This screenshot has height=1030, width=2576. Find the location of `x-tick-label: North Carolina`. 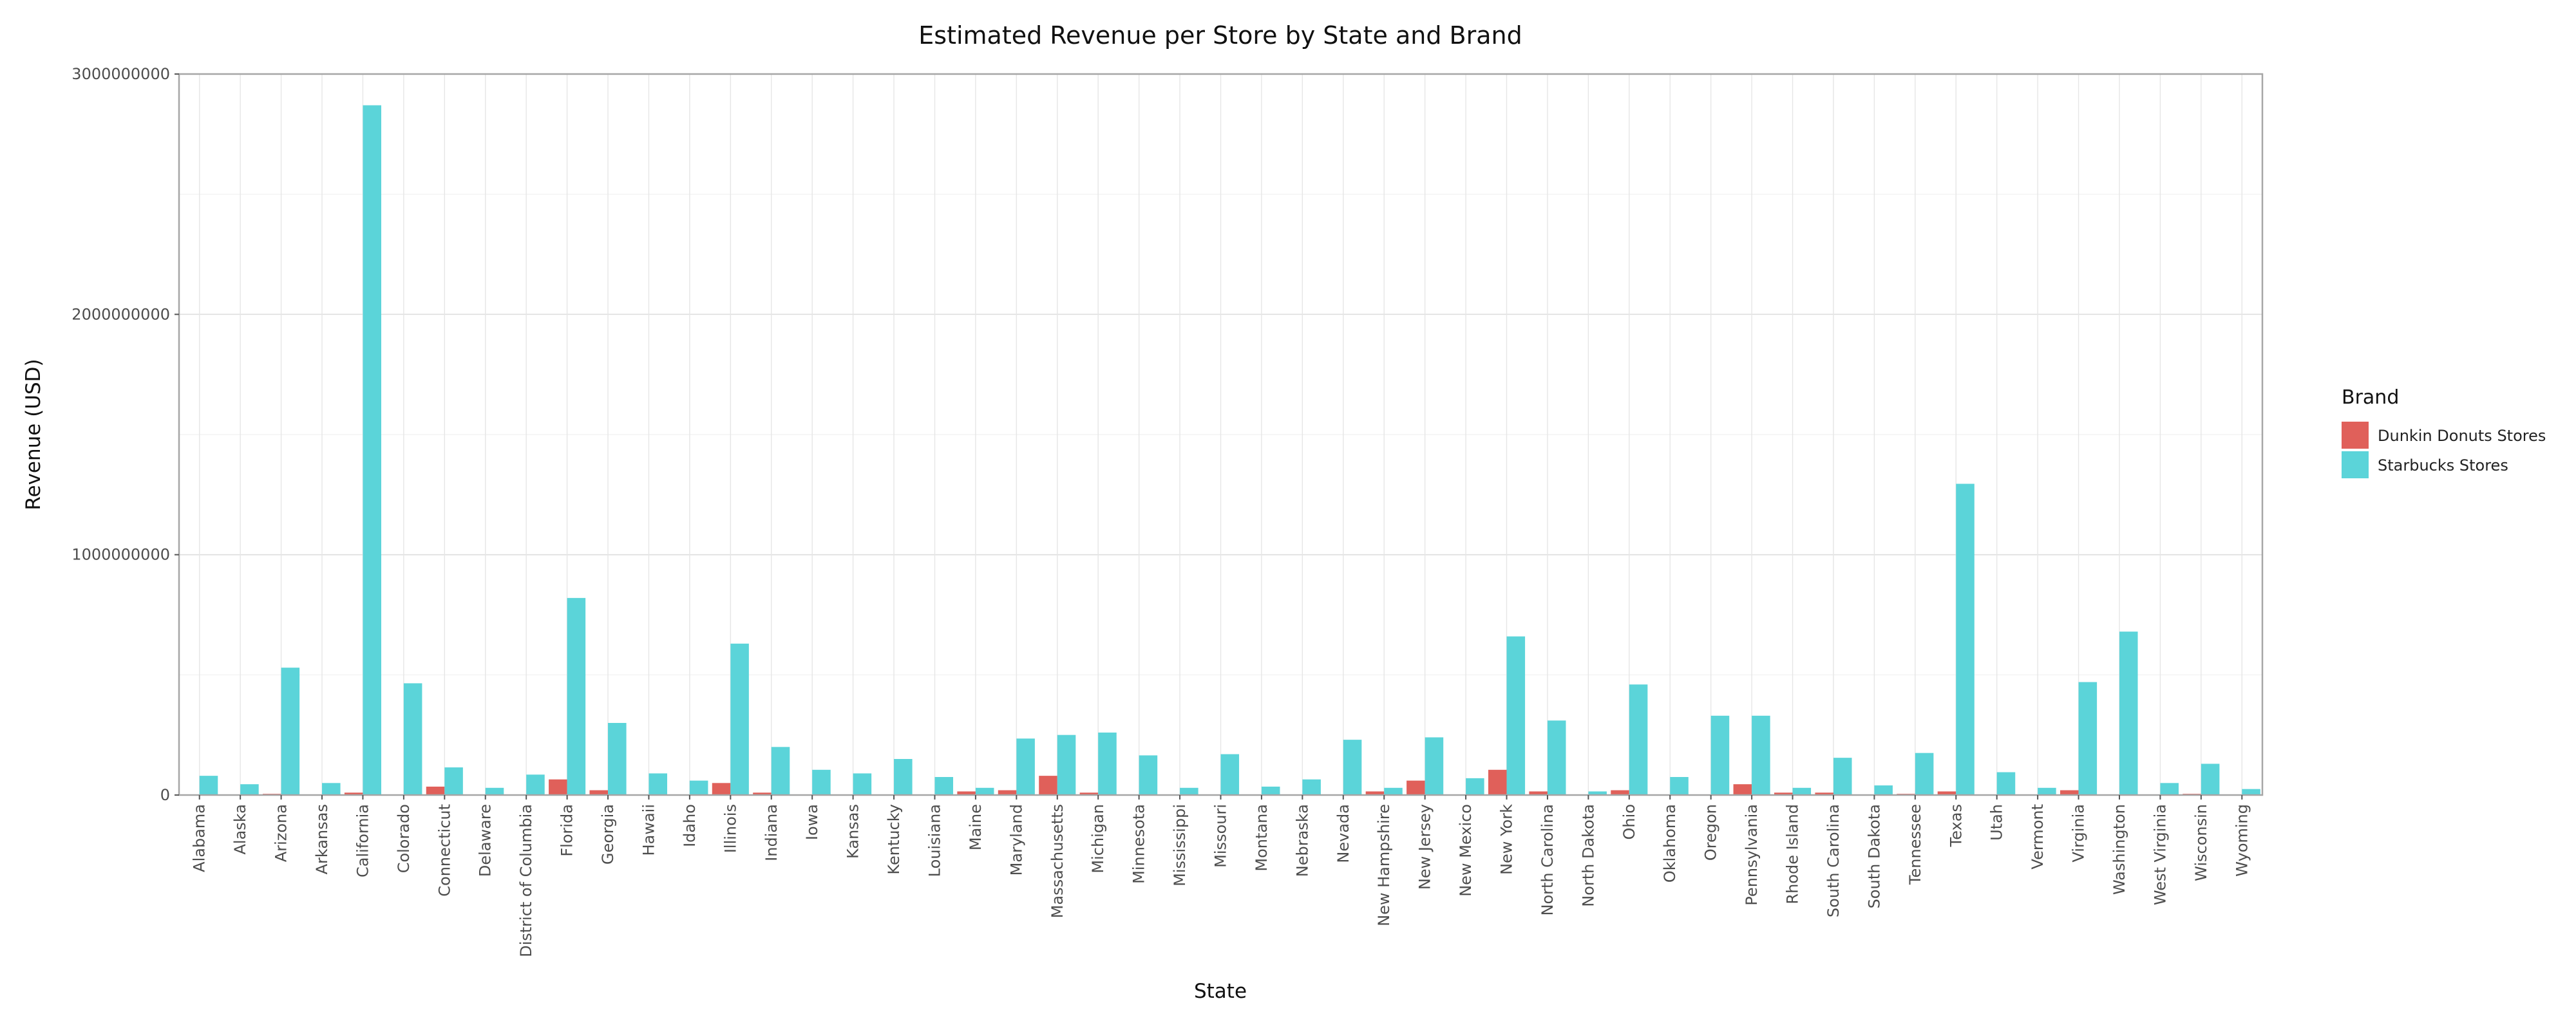

x-tick-label: North Carolina is located at coordinates (1548, 860).